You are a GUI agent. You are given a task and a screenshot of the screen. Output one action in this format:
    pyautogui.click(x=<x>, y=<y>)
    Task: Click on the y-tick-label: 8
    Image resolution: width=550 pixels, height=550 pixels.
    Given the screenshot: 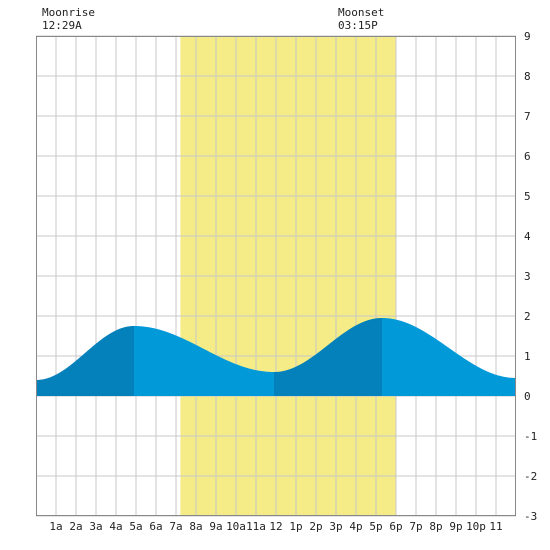 What is the action you would take?
    pyautogui.click(x=527, y=76)
    